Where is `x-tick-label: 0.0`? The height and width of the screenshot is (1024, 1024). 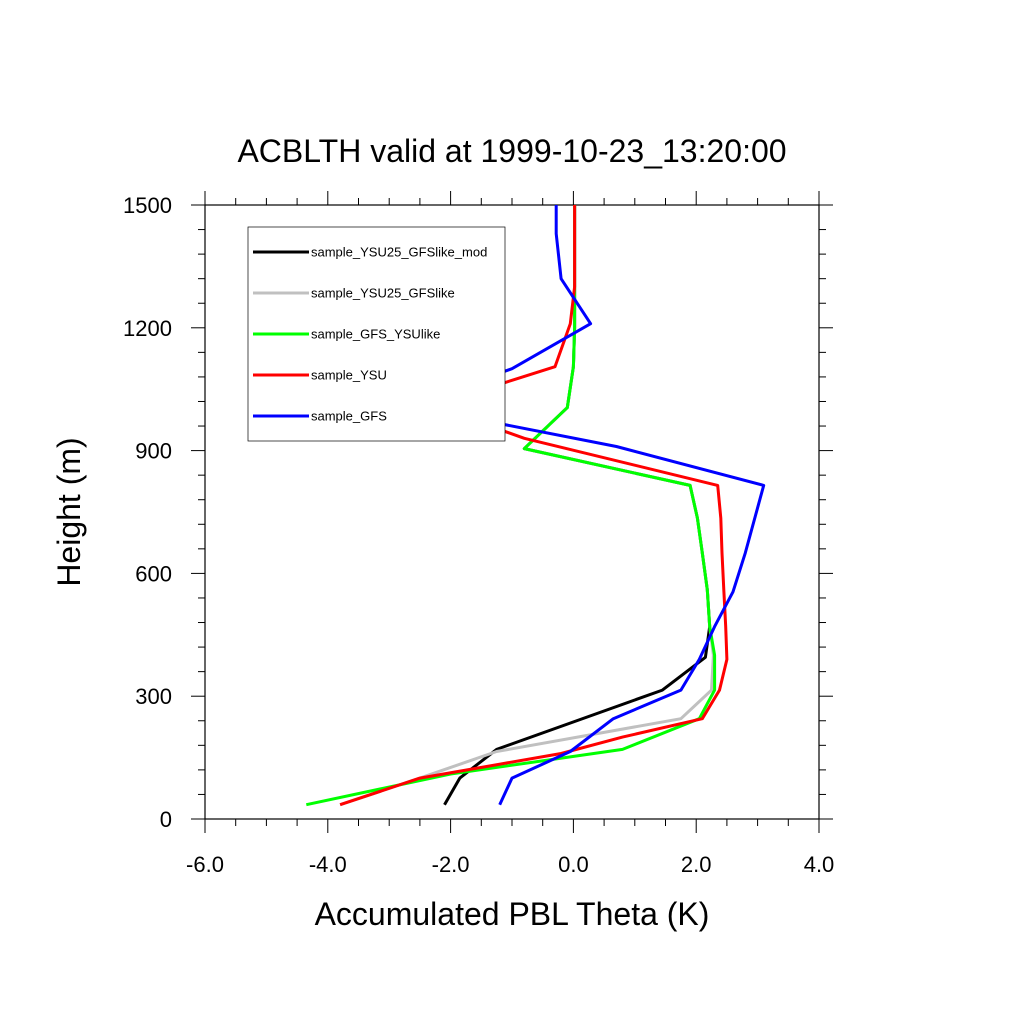 x-tick-label: 0.0 is located at coordinates (573, 864).